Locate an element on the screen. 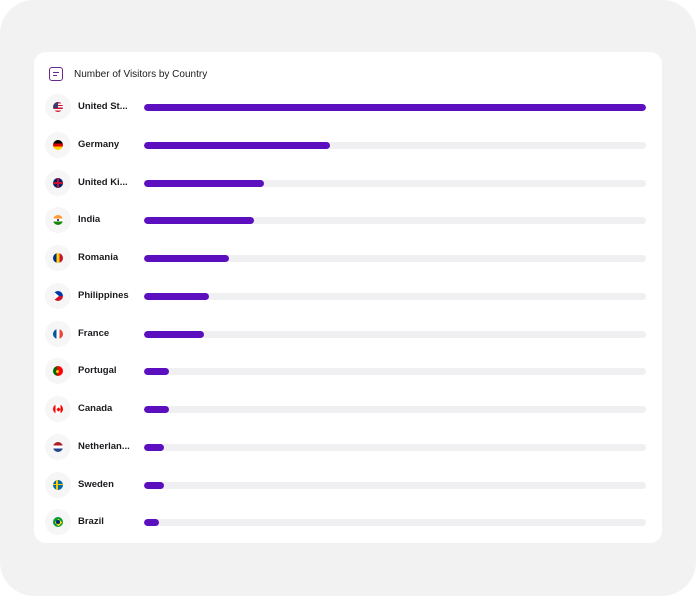  table-row: Portugal is located at coordinates (348, 371).